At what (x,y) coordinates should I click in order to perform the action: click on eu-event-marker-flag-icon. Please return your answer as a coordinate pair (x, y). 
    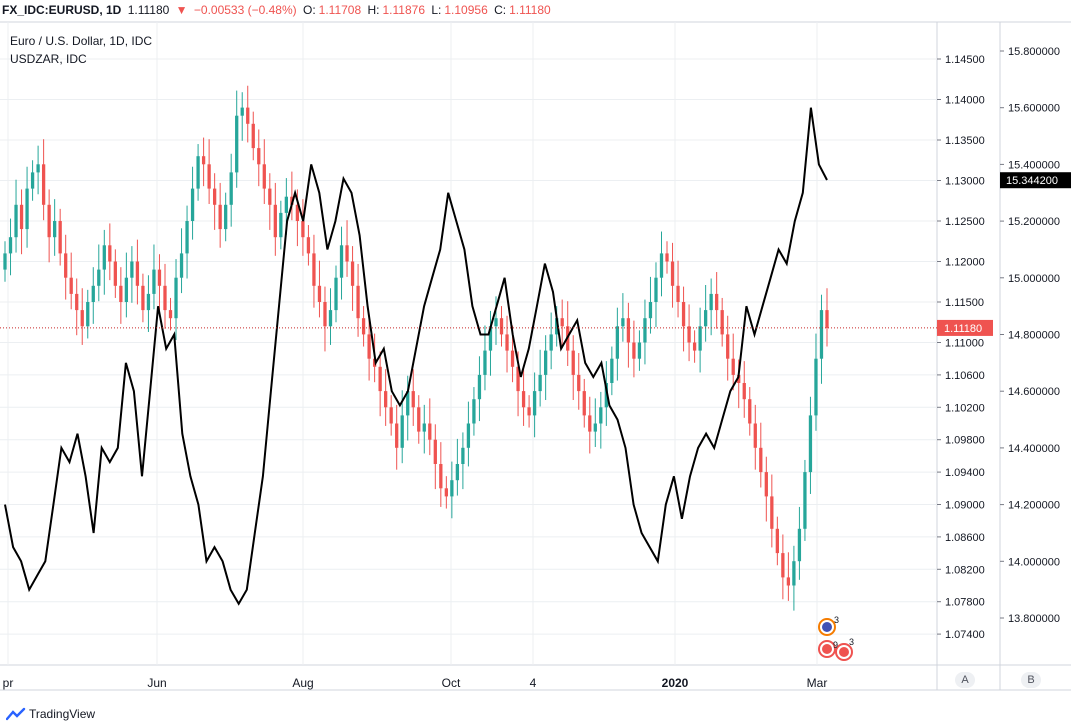
    Looking at the image, I should click on (827, 627).